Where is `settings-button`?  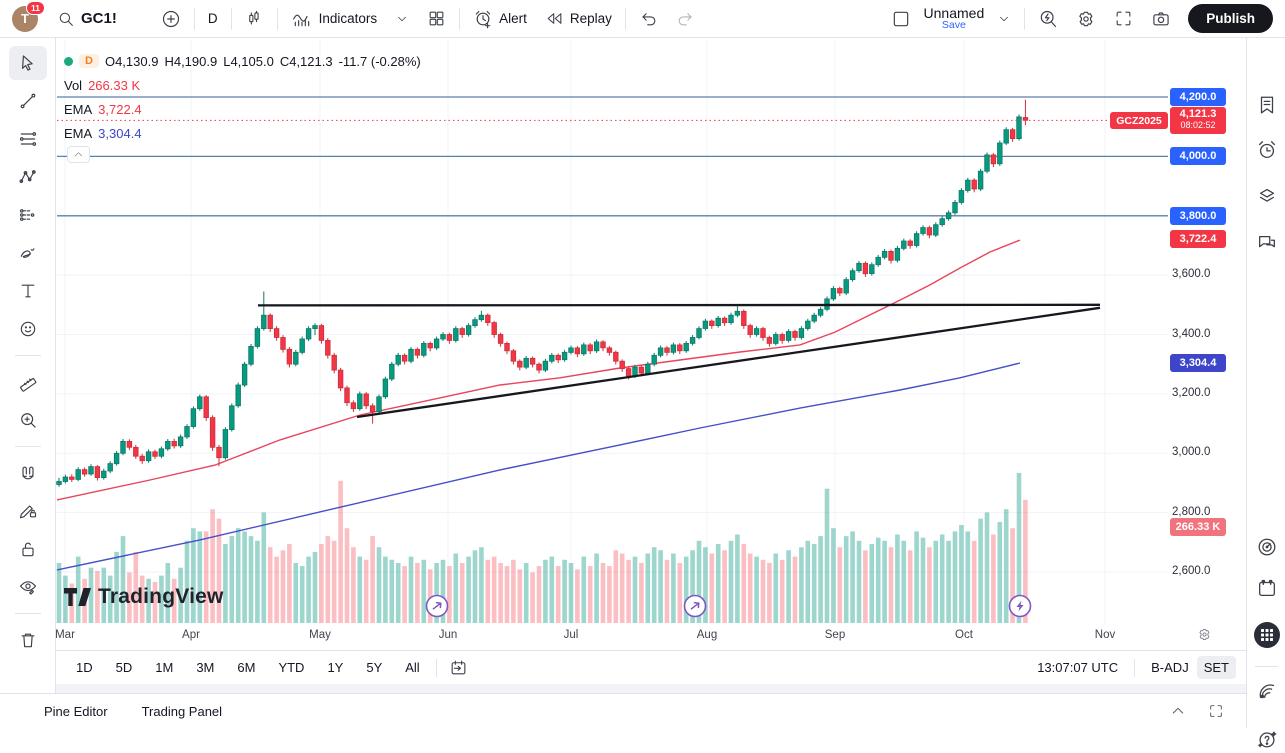
settings-button is located at coordinates (1086, 18).